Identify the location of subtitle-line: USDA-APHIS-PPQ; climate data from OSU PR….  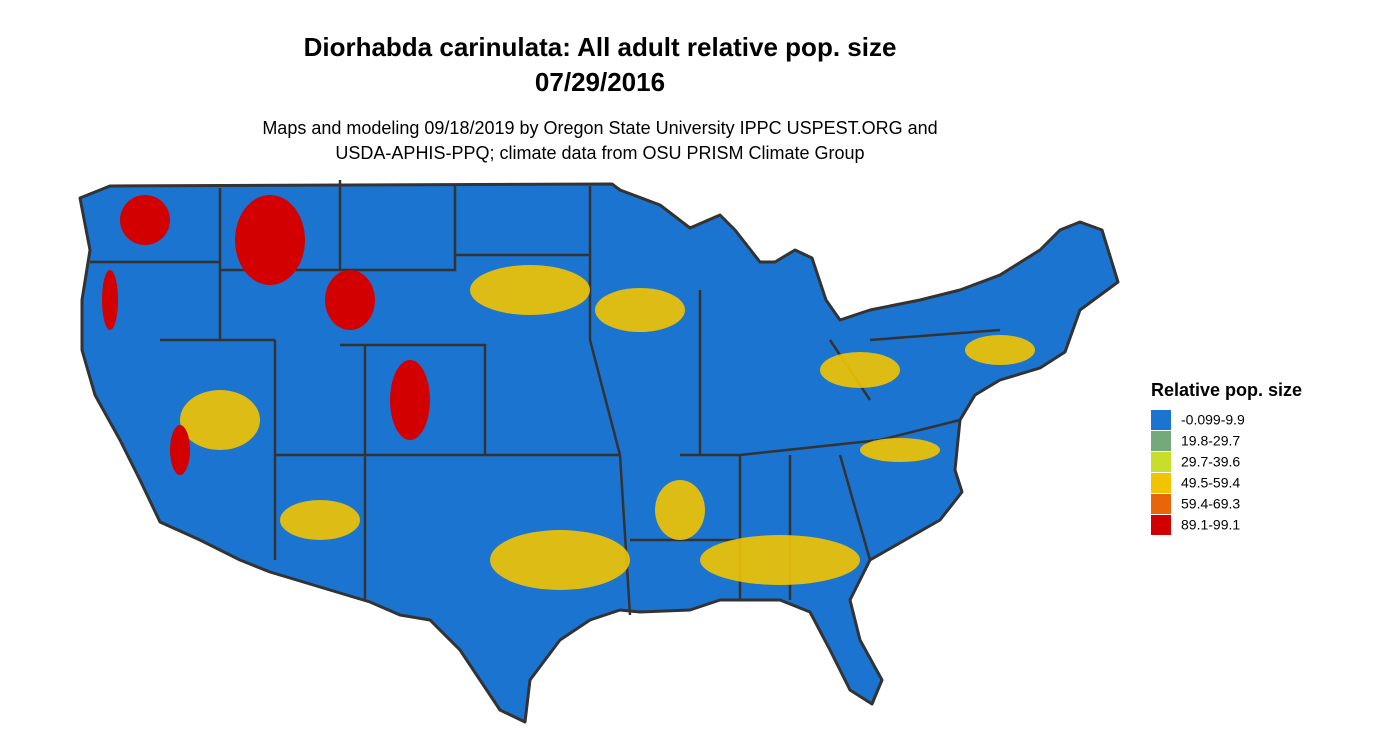
(599, 153).